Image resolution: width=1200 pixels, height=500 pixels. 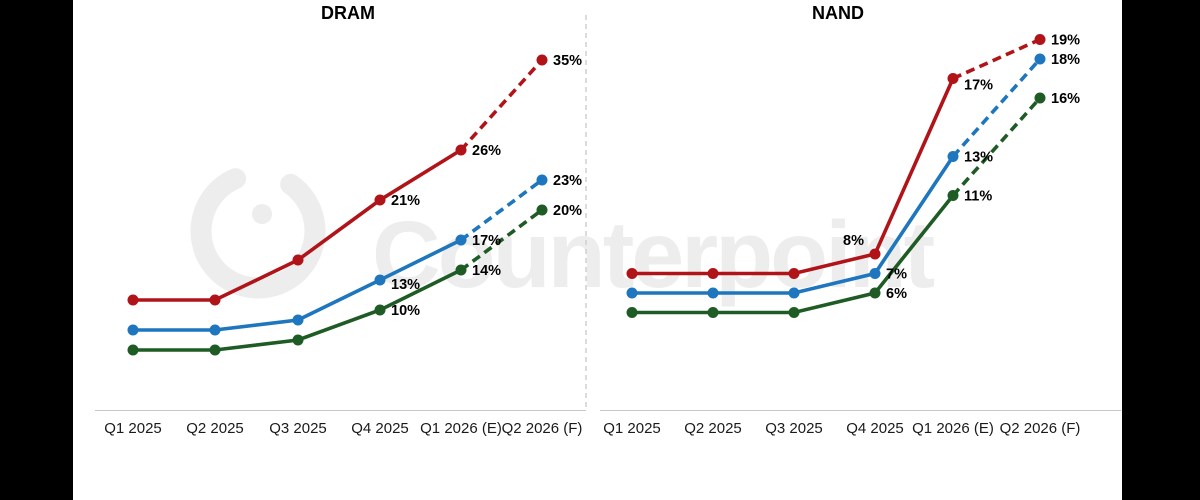 I want to click on nand-premium-data-label: 18%, so click(x=1065, y=60).